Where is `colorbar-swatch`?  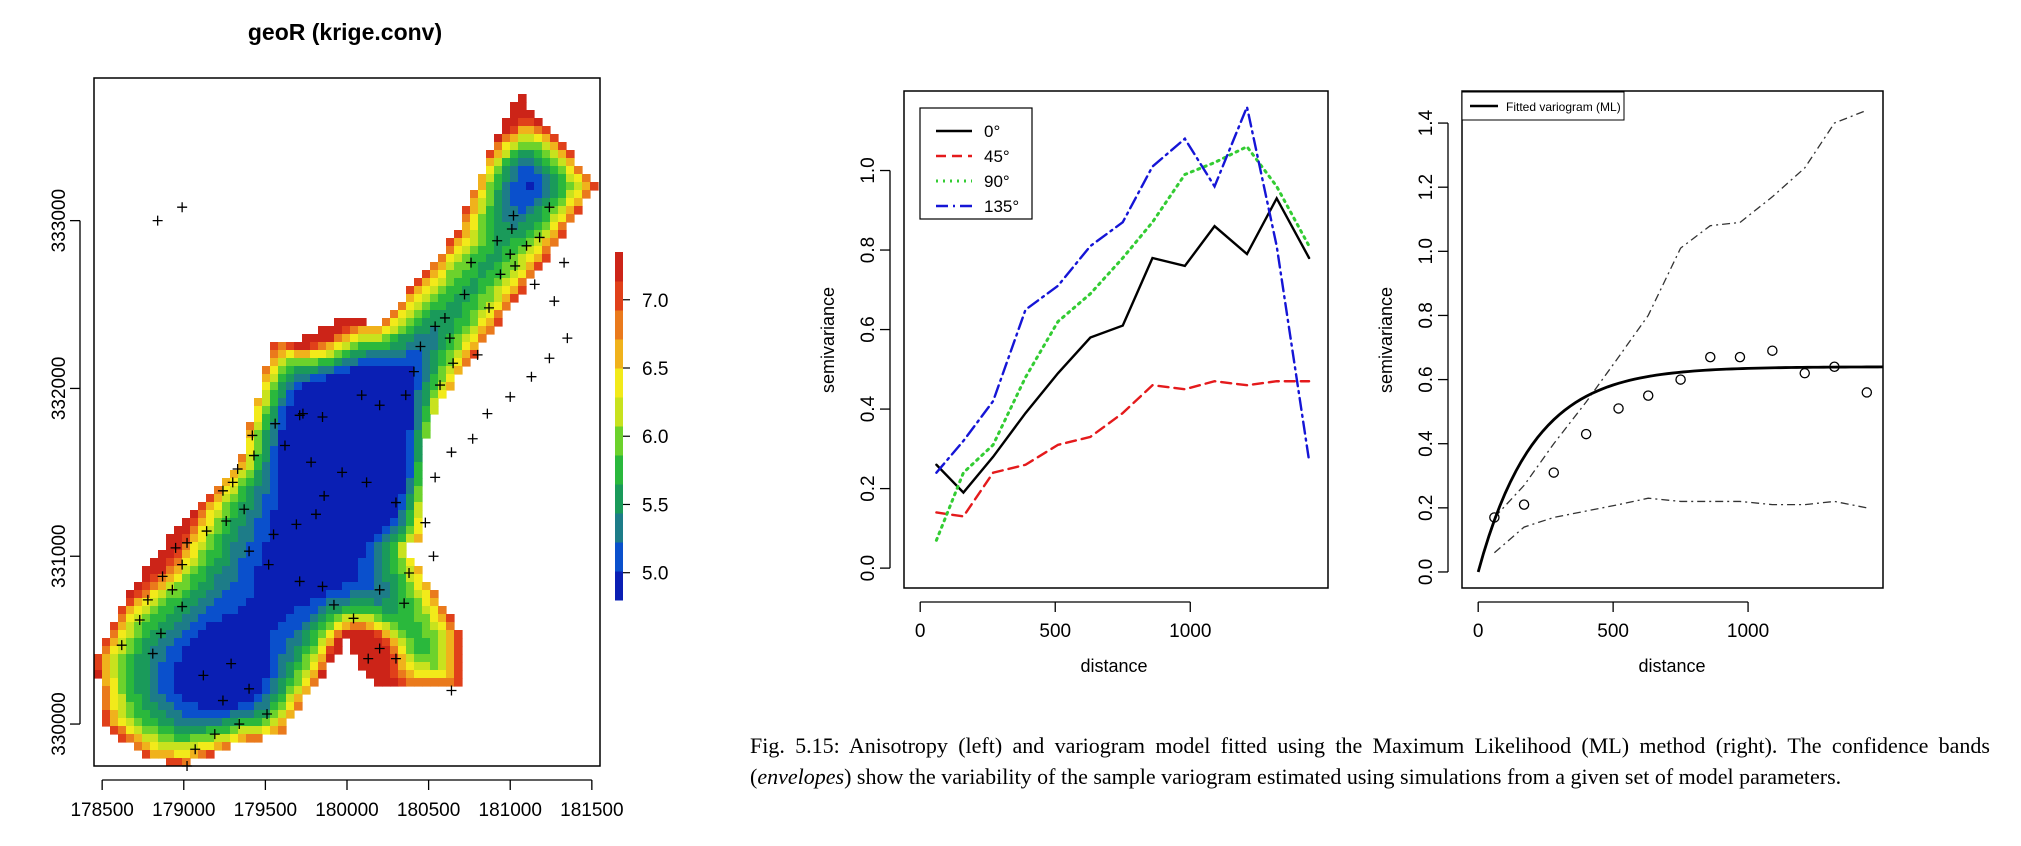
colorbar-swatch is located at coordinates (619, 528).